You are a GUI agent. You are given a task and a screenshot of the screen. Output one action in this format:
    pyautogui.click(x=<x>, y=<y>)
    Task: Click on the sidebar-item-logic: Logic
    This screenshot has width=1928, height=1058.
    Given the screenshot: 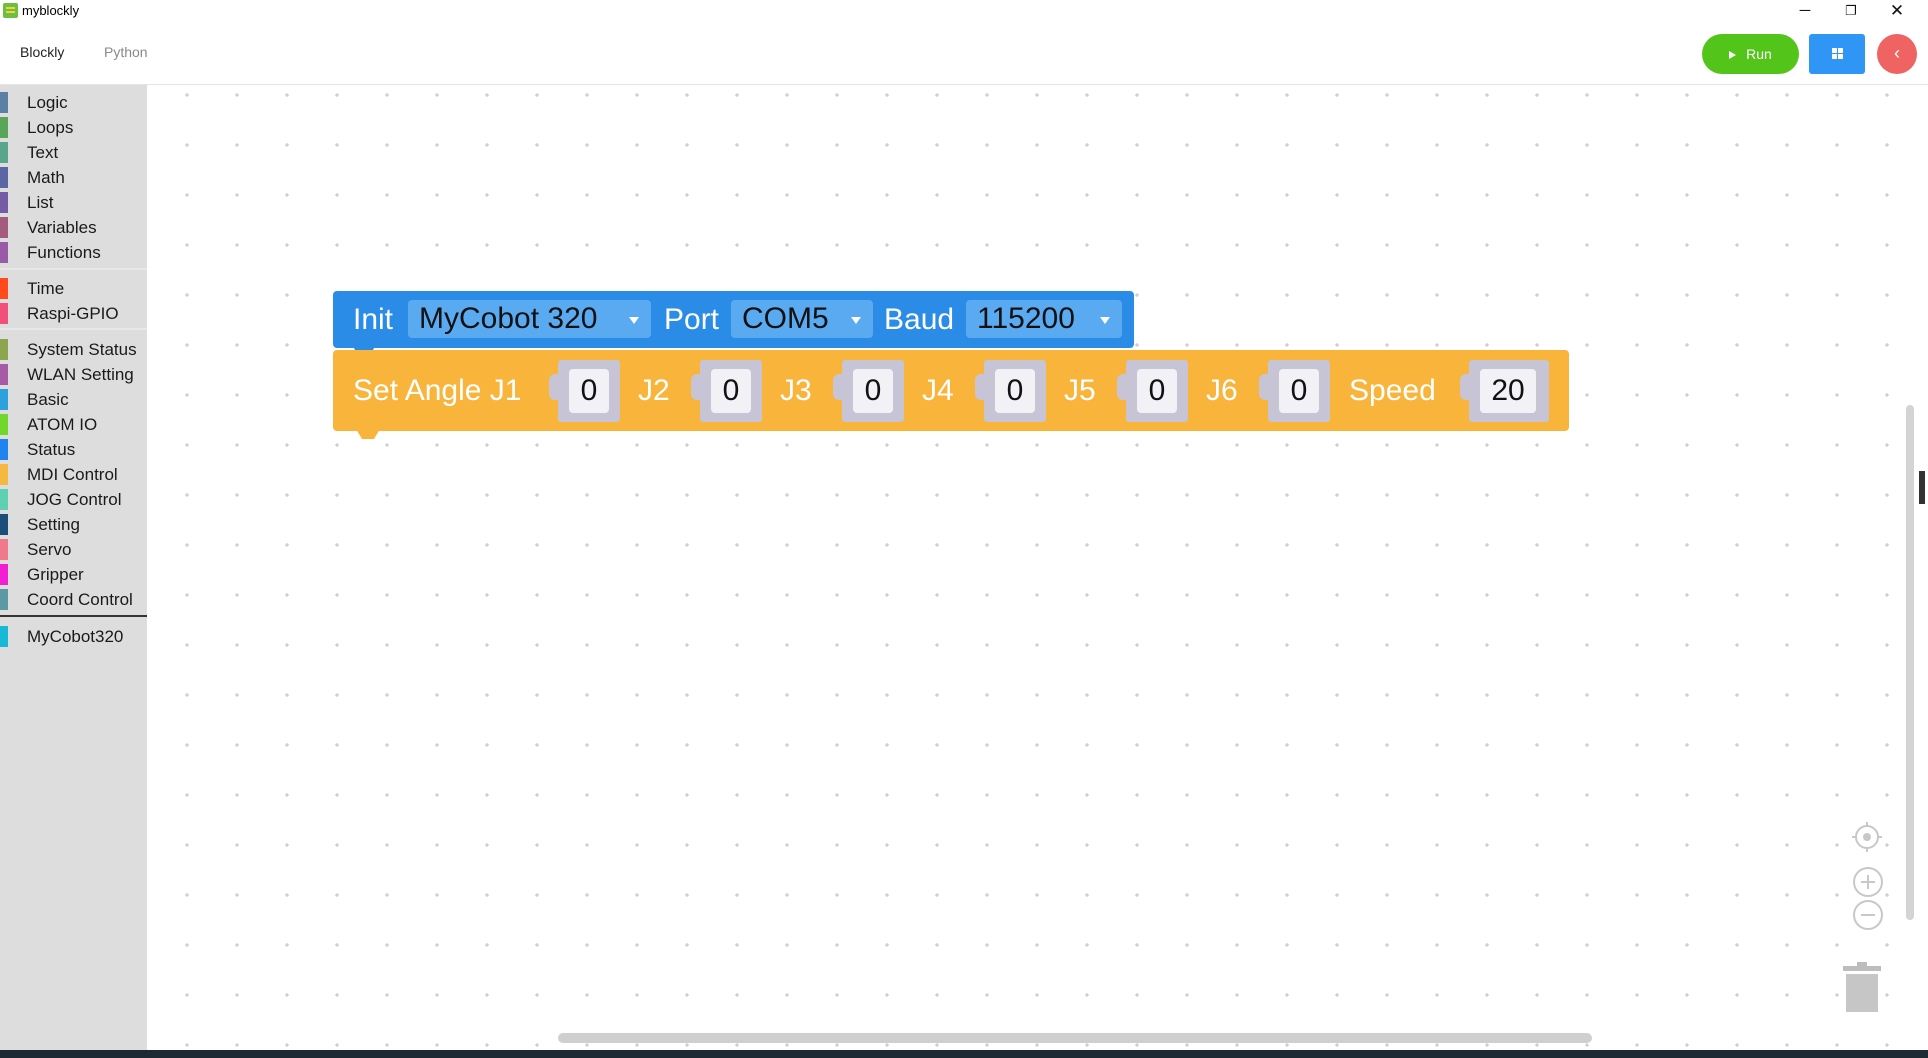 What is the action you would take?
    pyautogui.click(x=73, y=102)
    